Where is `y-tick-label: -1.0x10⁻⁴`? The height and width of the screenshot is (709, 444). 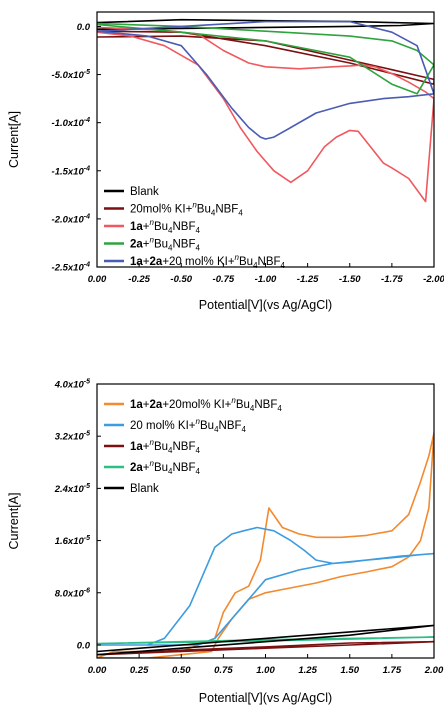 y-tick-label: -1.0x10⁻⁴ is located at coordinates (71, 123).